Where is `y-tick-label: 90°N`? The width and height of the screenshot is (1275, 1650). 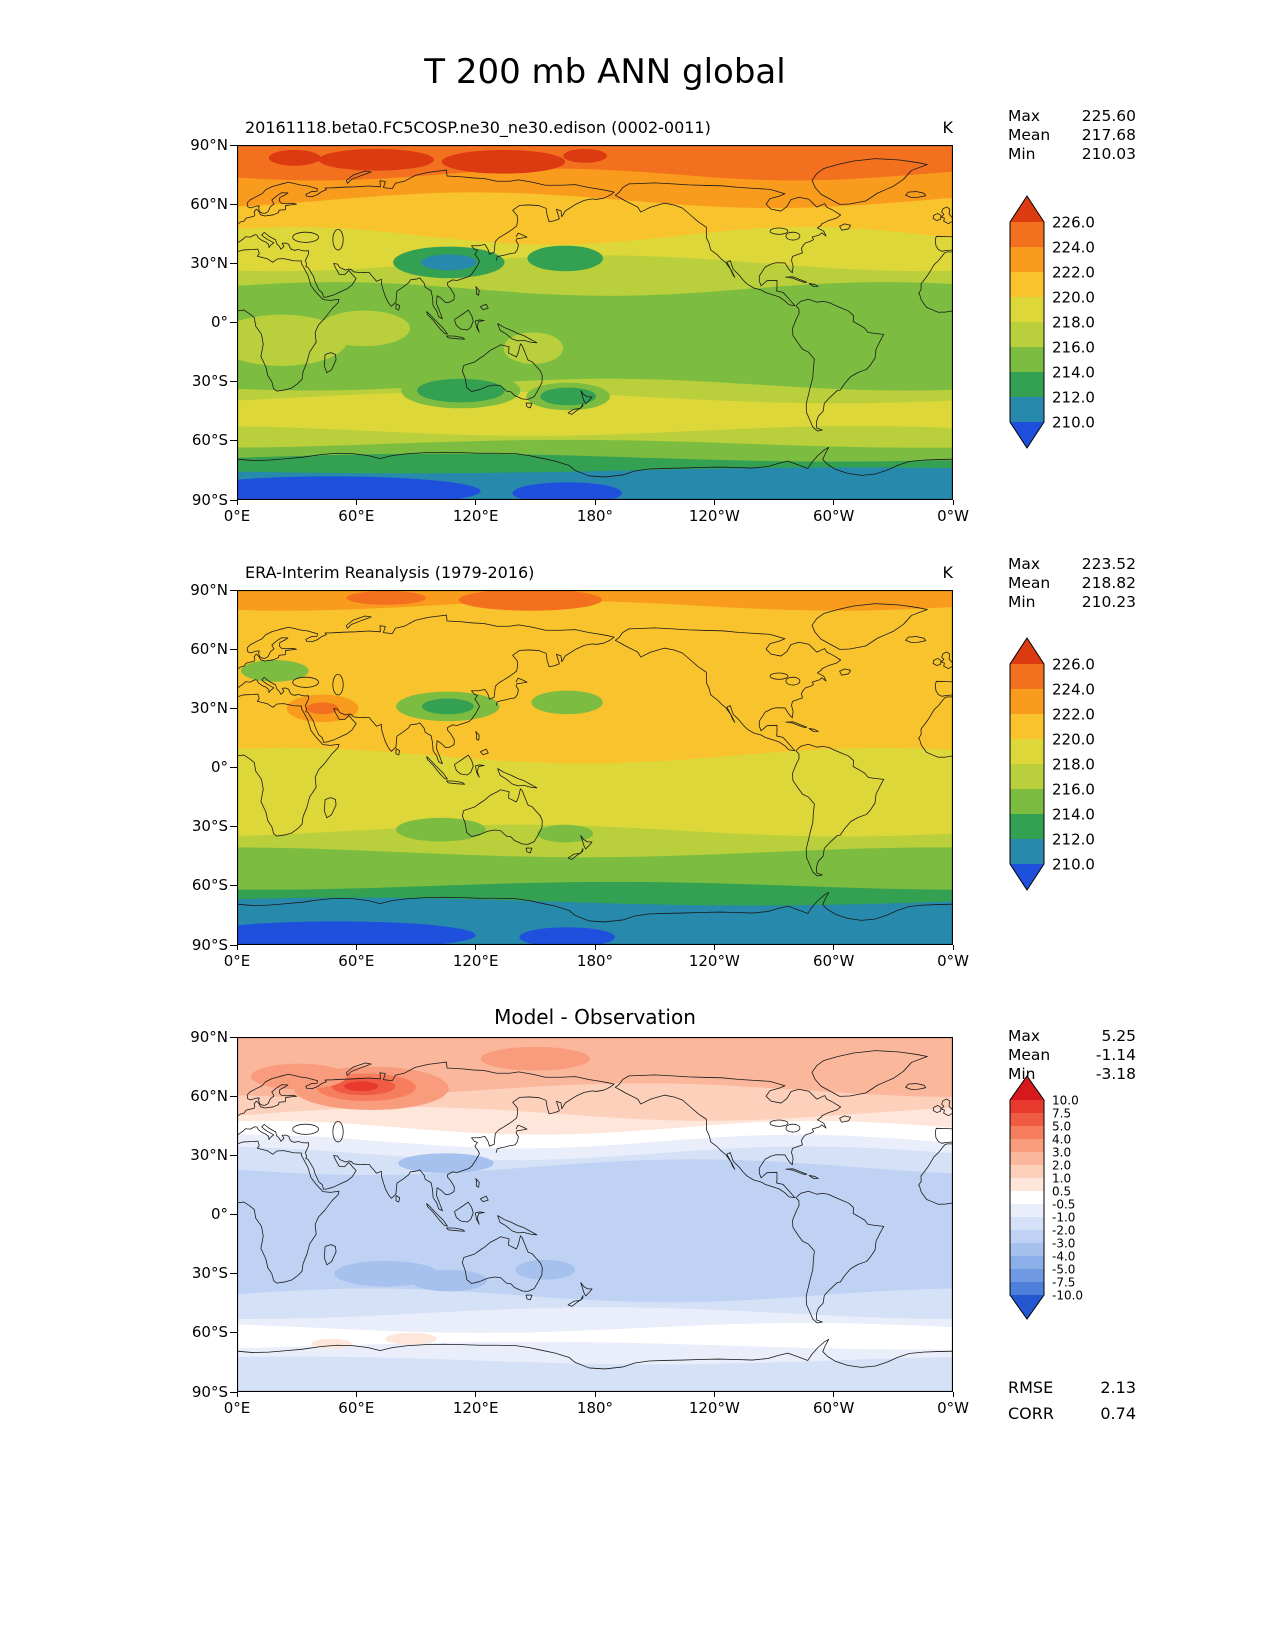 y-tick-label: 90°N is located at coordinates (209, 144).